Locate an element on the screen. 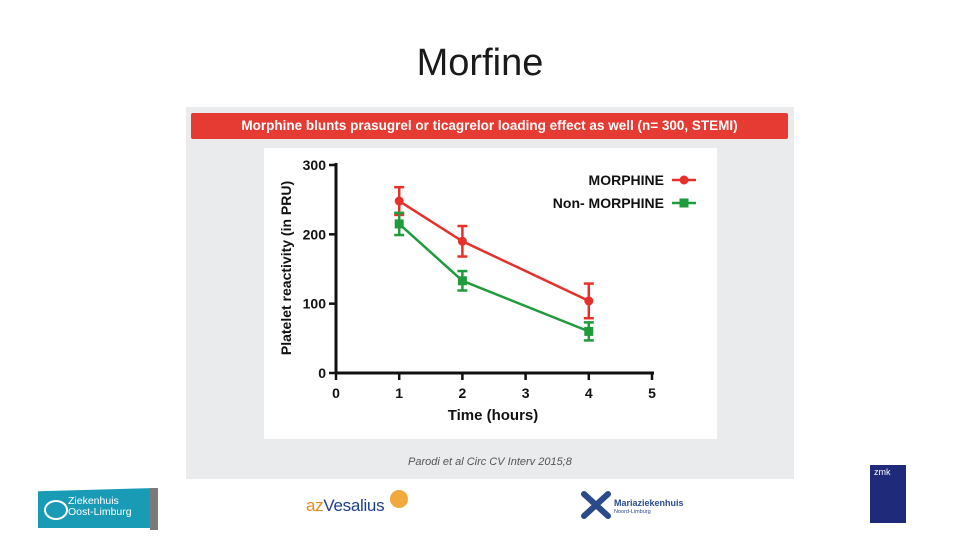 This screenshot has height=540, width=960. az-vesalius-logo: azVesalius is located at coordinates (361, 506).